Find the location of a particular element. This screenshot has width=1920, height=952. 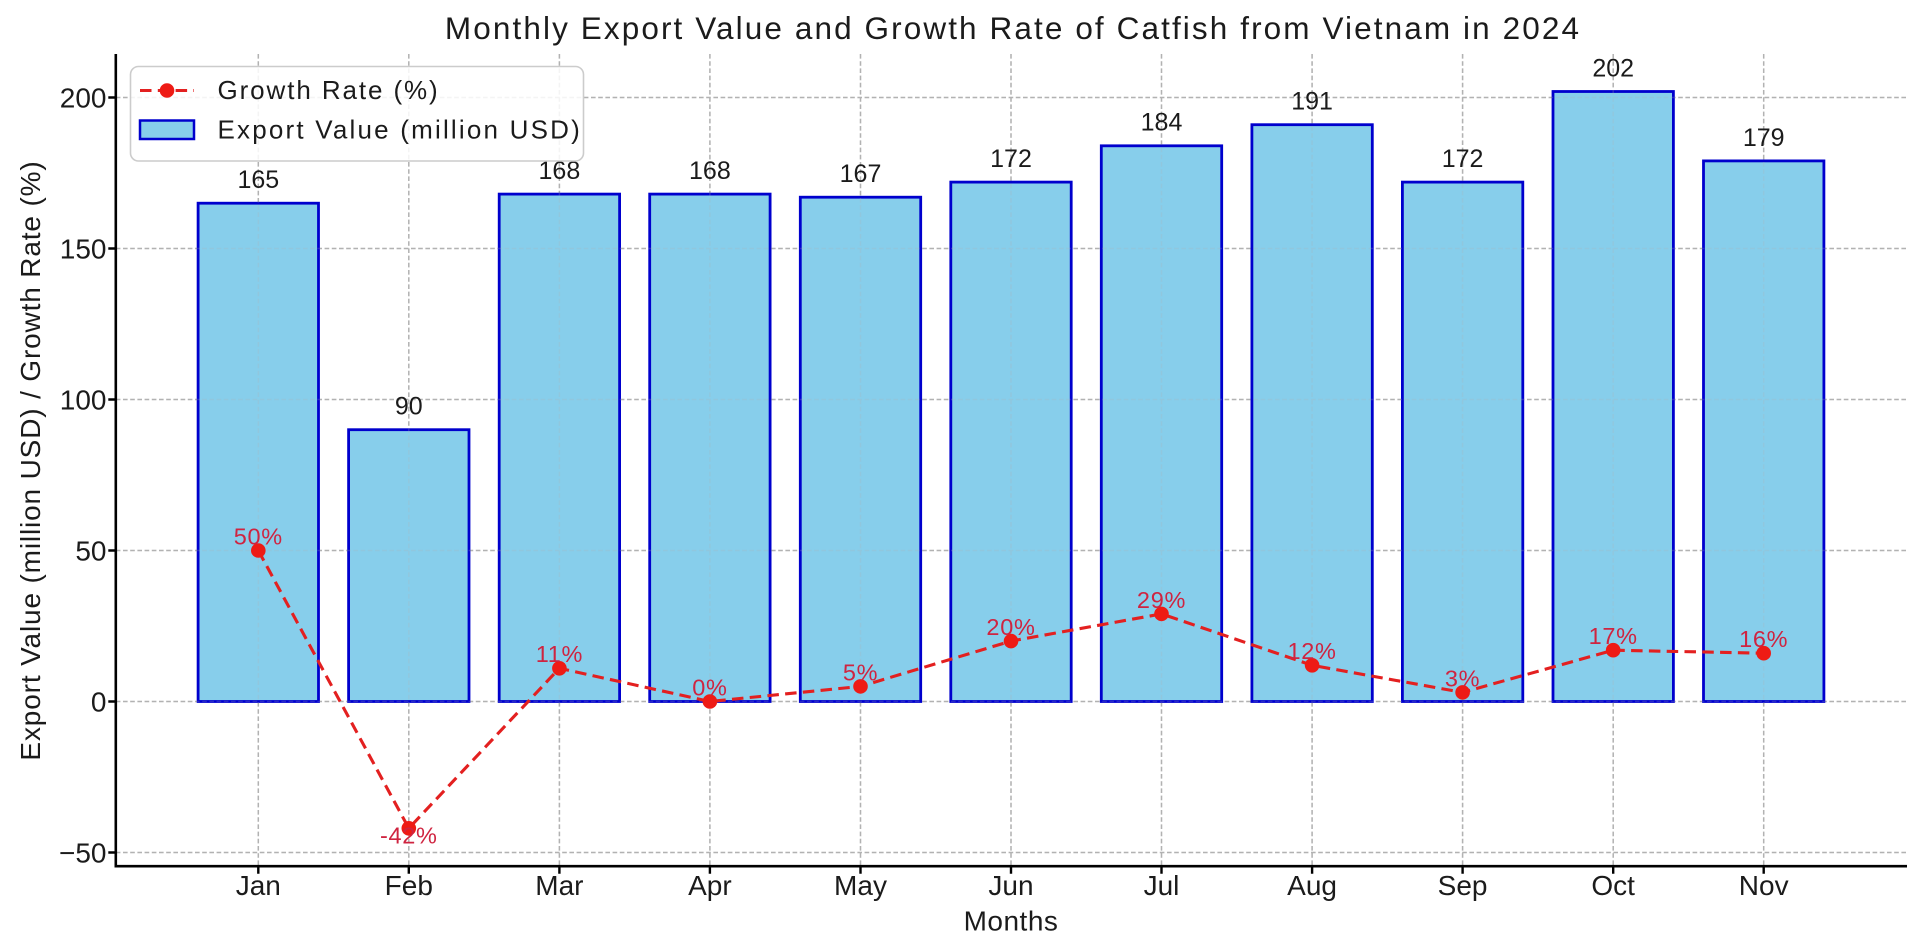

svg-text: Months is located at coordinates (1011, 921).